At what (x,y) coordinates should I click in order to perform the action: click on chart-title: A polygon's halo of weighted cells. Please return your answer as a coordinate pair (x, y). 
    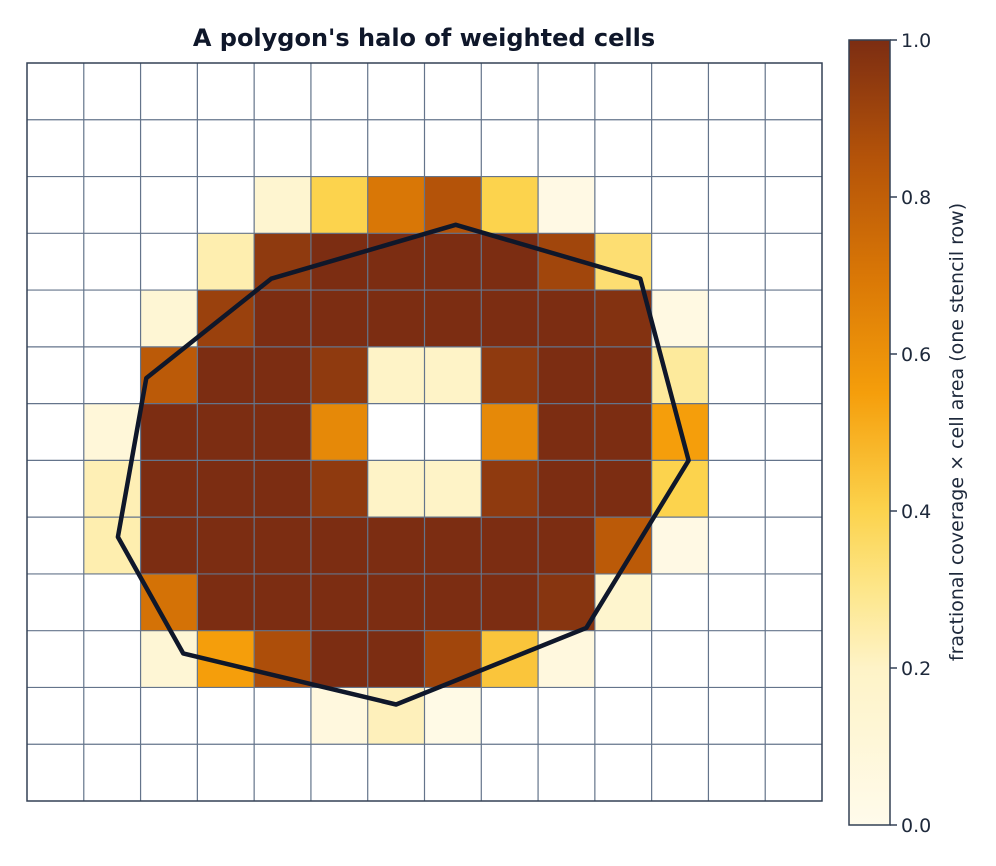
    Looking at the image, I should click on (424, 38).